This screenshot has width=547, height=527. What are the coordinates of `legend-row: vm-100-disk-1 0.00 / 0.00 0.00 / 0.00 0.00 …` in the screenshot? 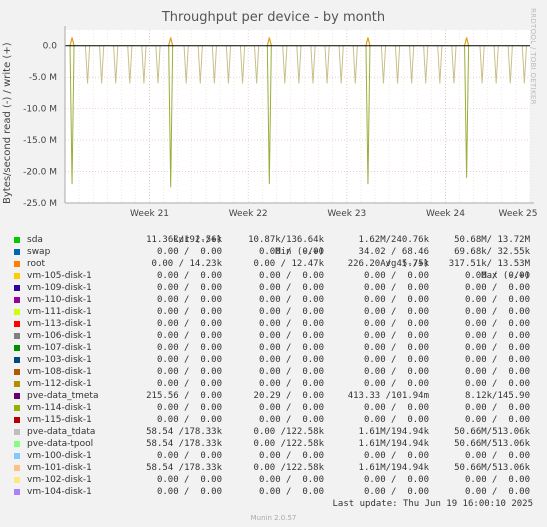 It's located at (277, 456).